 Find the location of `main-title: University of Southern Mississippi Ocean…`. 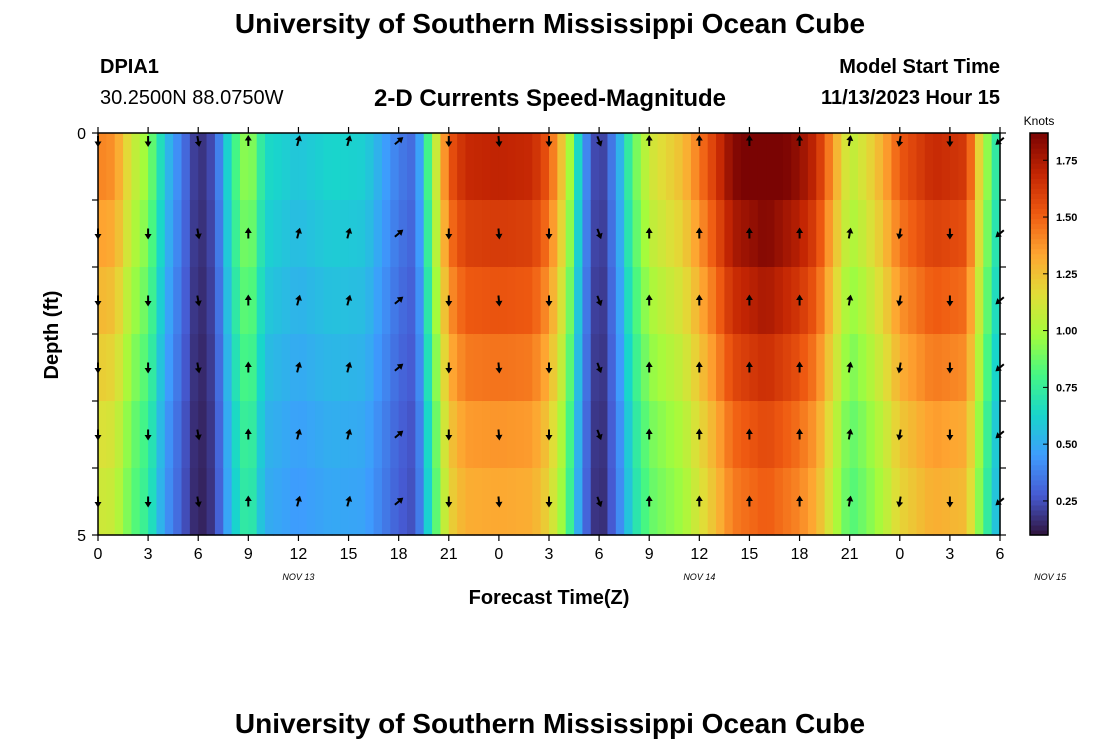

main-title: University of Southern Mississippi Ocean… is located at coordinates (550, 23).